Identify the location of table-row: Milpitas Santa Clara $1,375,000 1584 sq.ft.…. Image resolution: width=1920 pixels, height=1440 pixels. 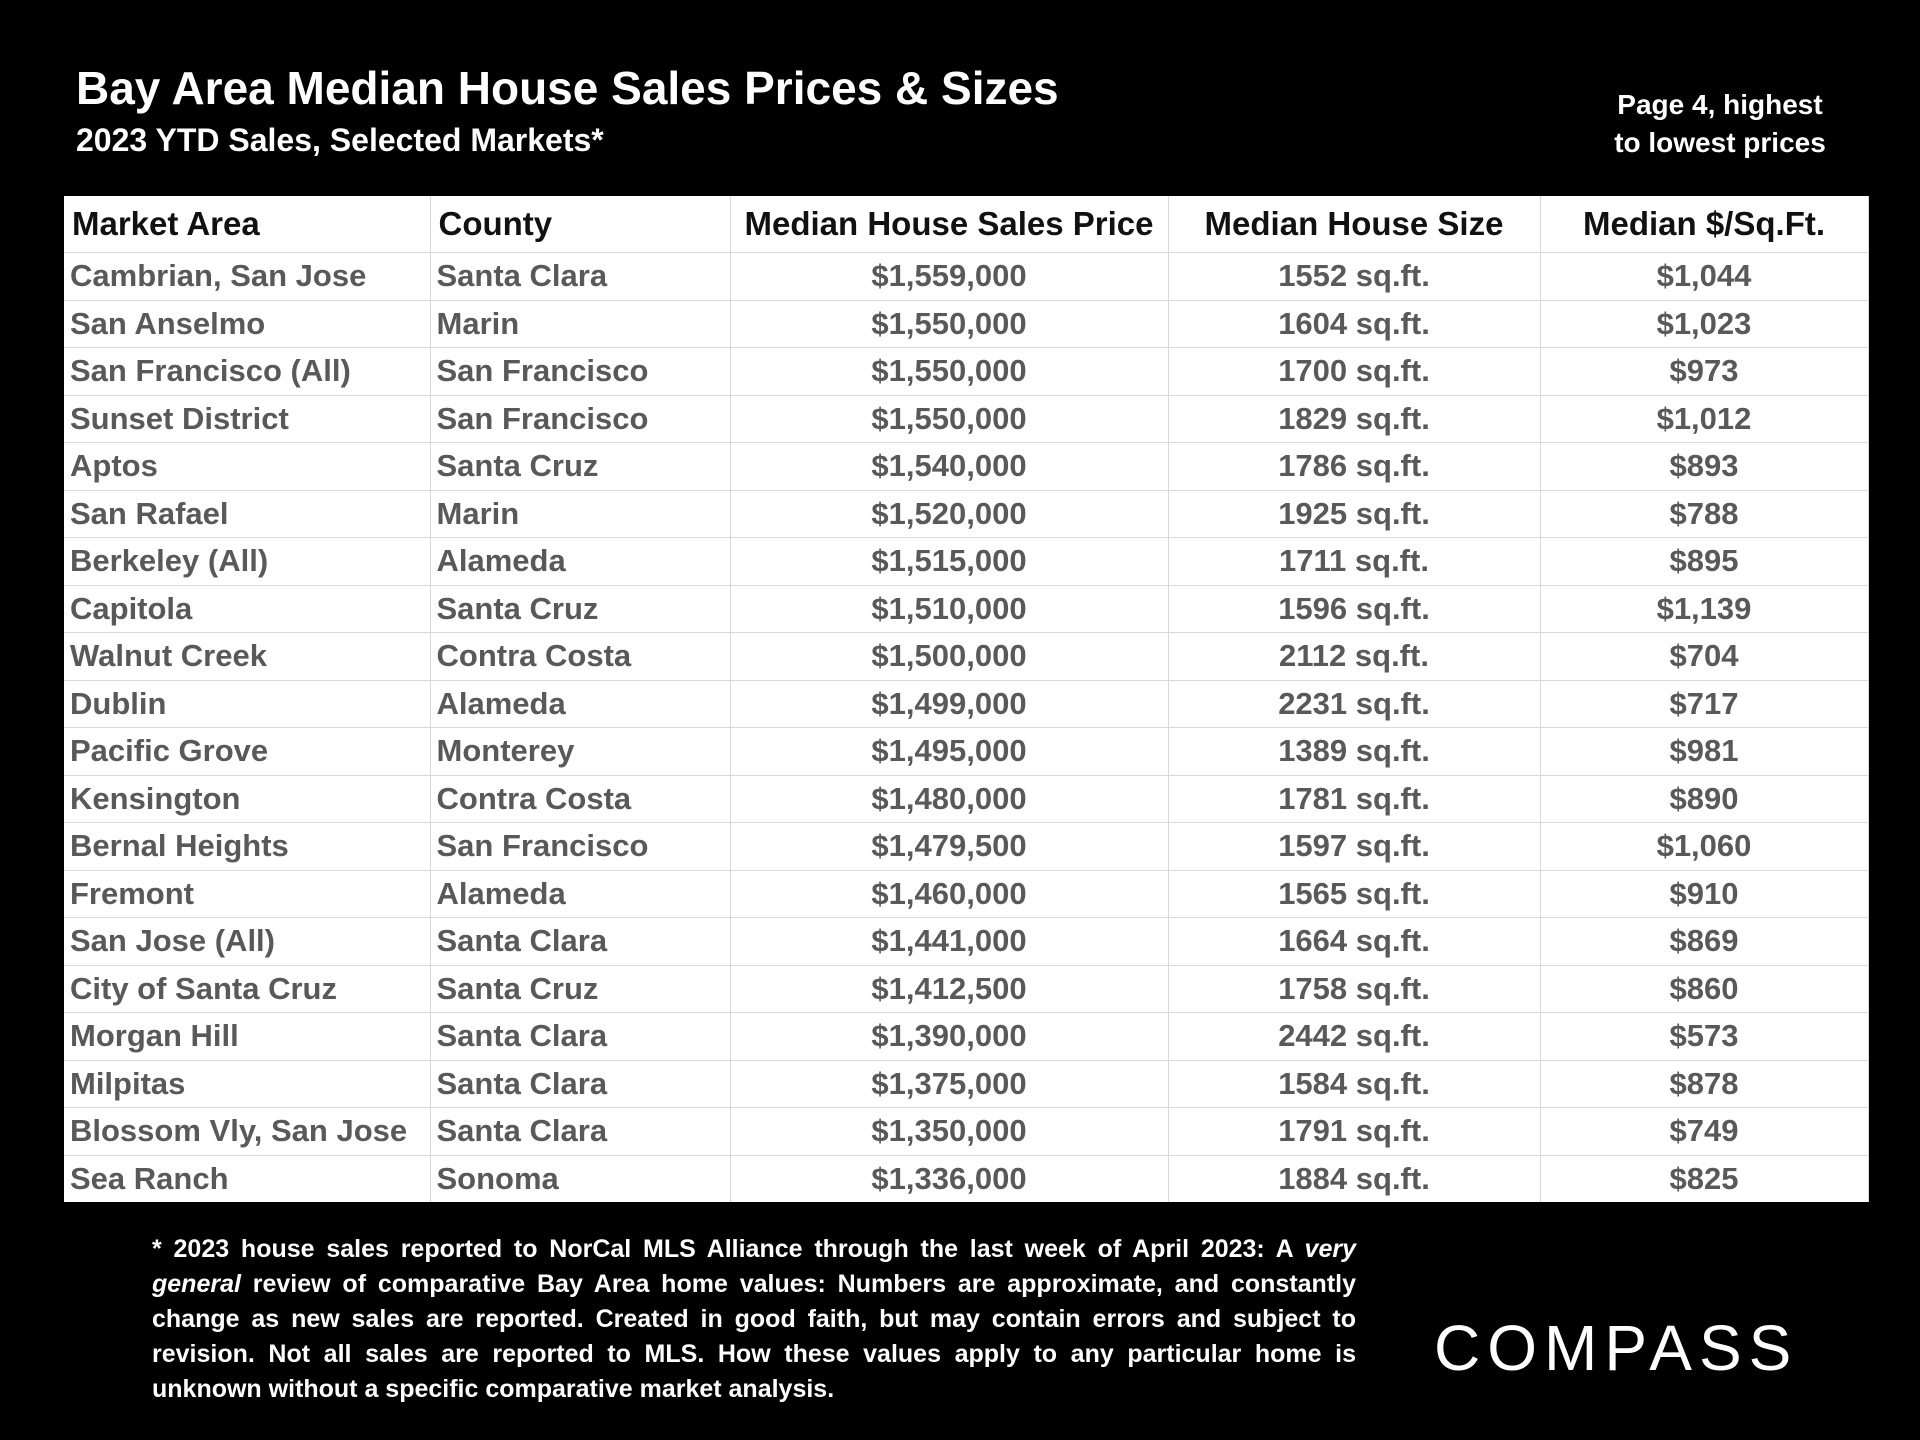
(966, 1084).